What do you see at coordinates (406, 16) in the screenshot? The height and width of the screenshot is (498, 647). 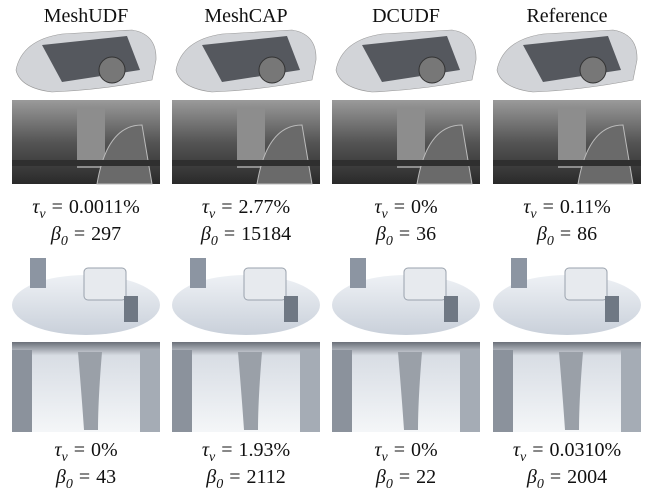 I see `column-title: DCUDF` at bounding box center [406, 16].